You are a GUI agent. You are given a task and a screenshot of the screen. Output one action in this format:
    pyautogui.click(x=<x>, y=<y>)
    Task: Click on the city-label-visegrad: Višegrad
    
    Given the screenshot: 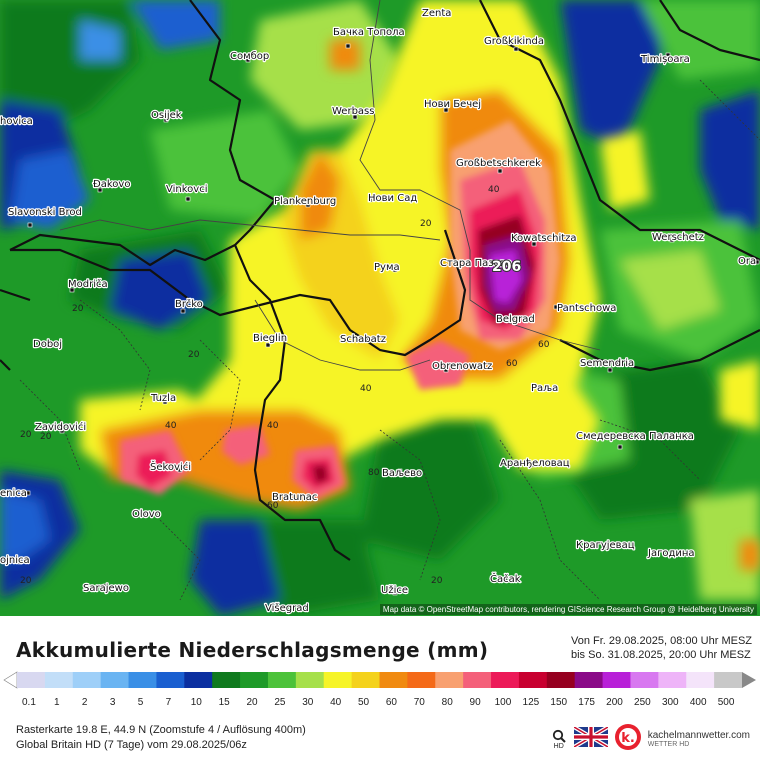 What is the action you would take?
    pyautogui.click(x=287, y=608)
    